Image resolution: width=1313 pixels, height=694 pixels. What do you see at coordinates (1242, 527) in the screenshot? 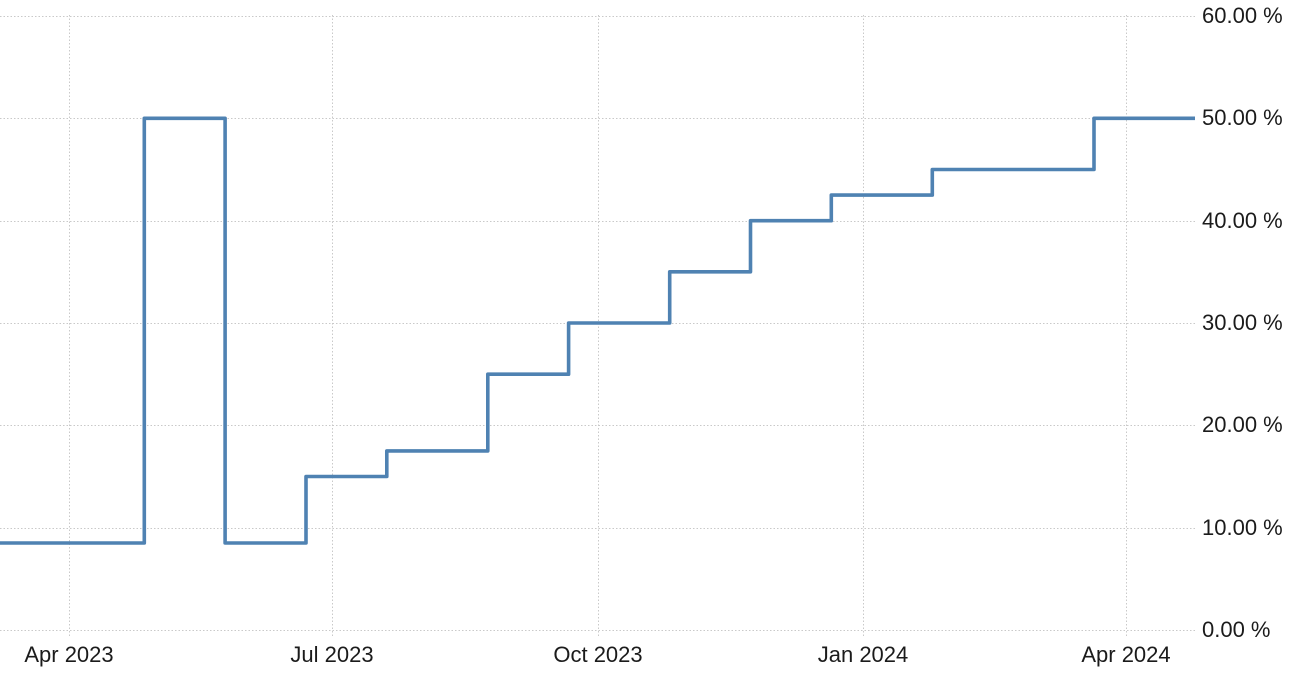
I see `y-axis-tick-label: 10.00 %` at bounding box center [1242, 527].